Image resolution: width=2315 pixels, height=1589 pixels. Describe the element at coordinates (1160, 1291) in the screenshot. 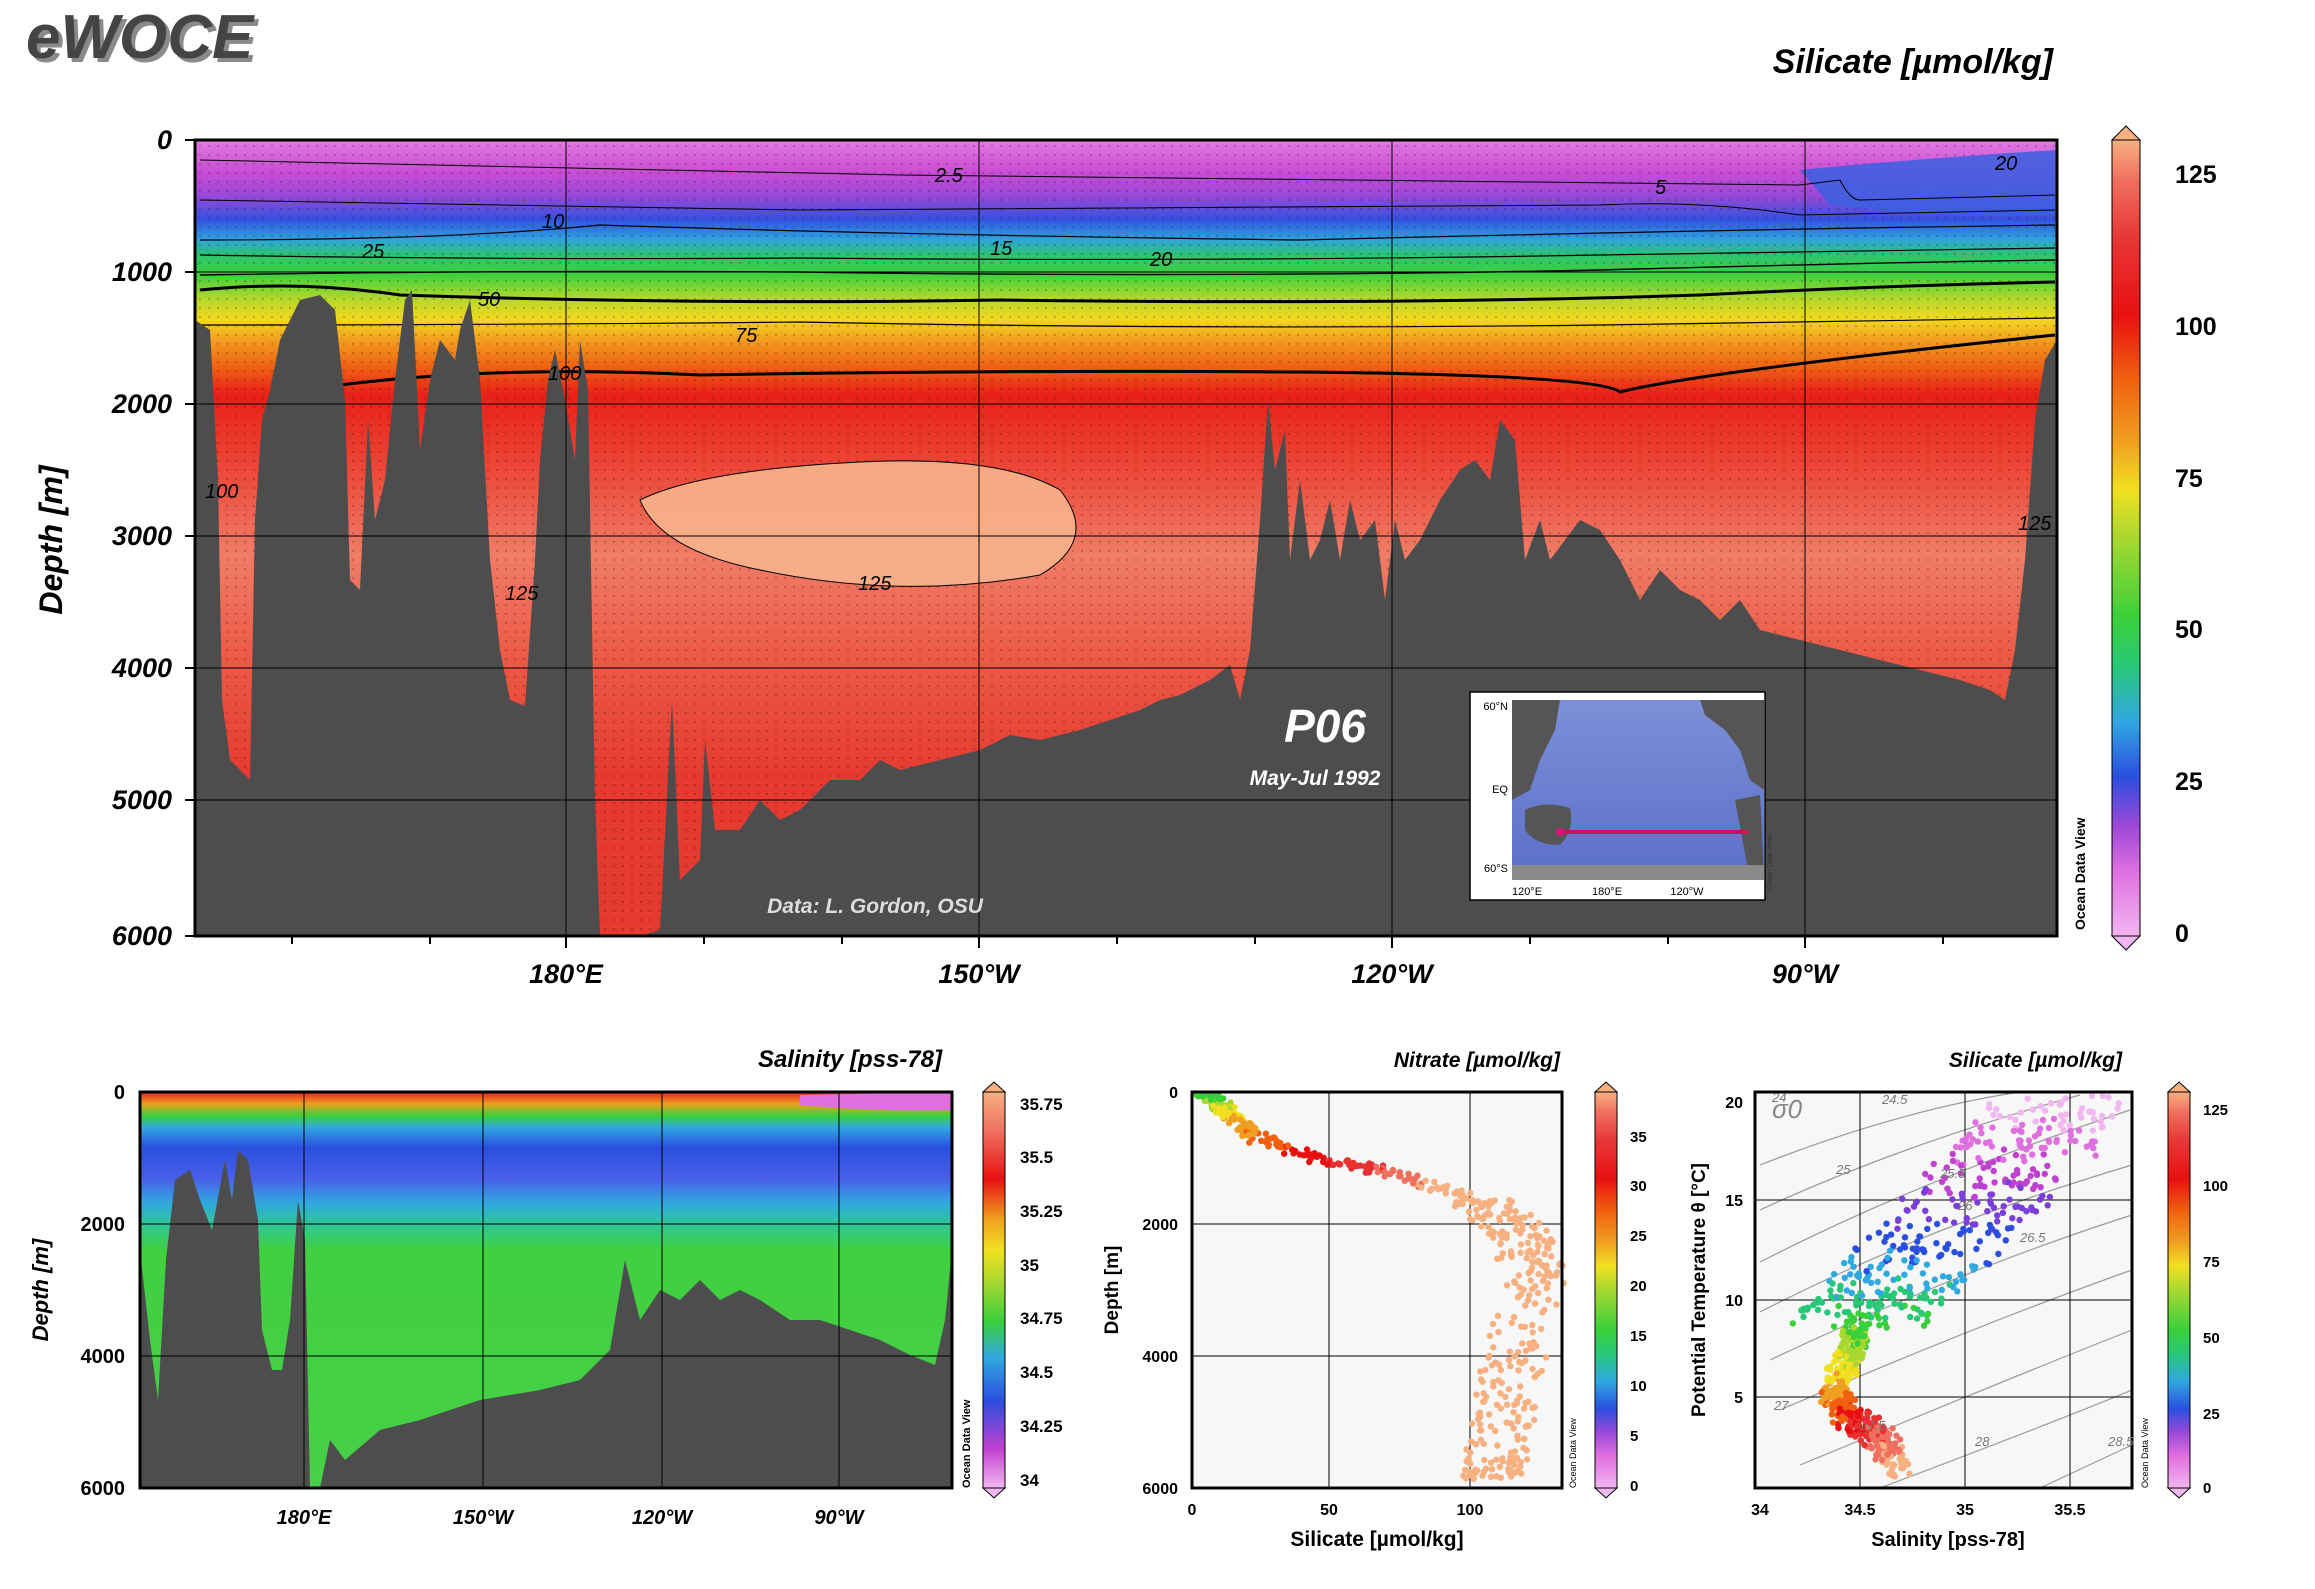

I see `nitrate-y-ticks: 0 2000 4000 6000` at that location.